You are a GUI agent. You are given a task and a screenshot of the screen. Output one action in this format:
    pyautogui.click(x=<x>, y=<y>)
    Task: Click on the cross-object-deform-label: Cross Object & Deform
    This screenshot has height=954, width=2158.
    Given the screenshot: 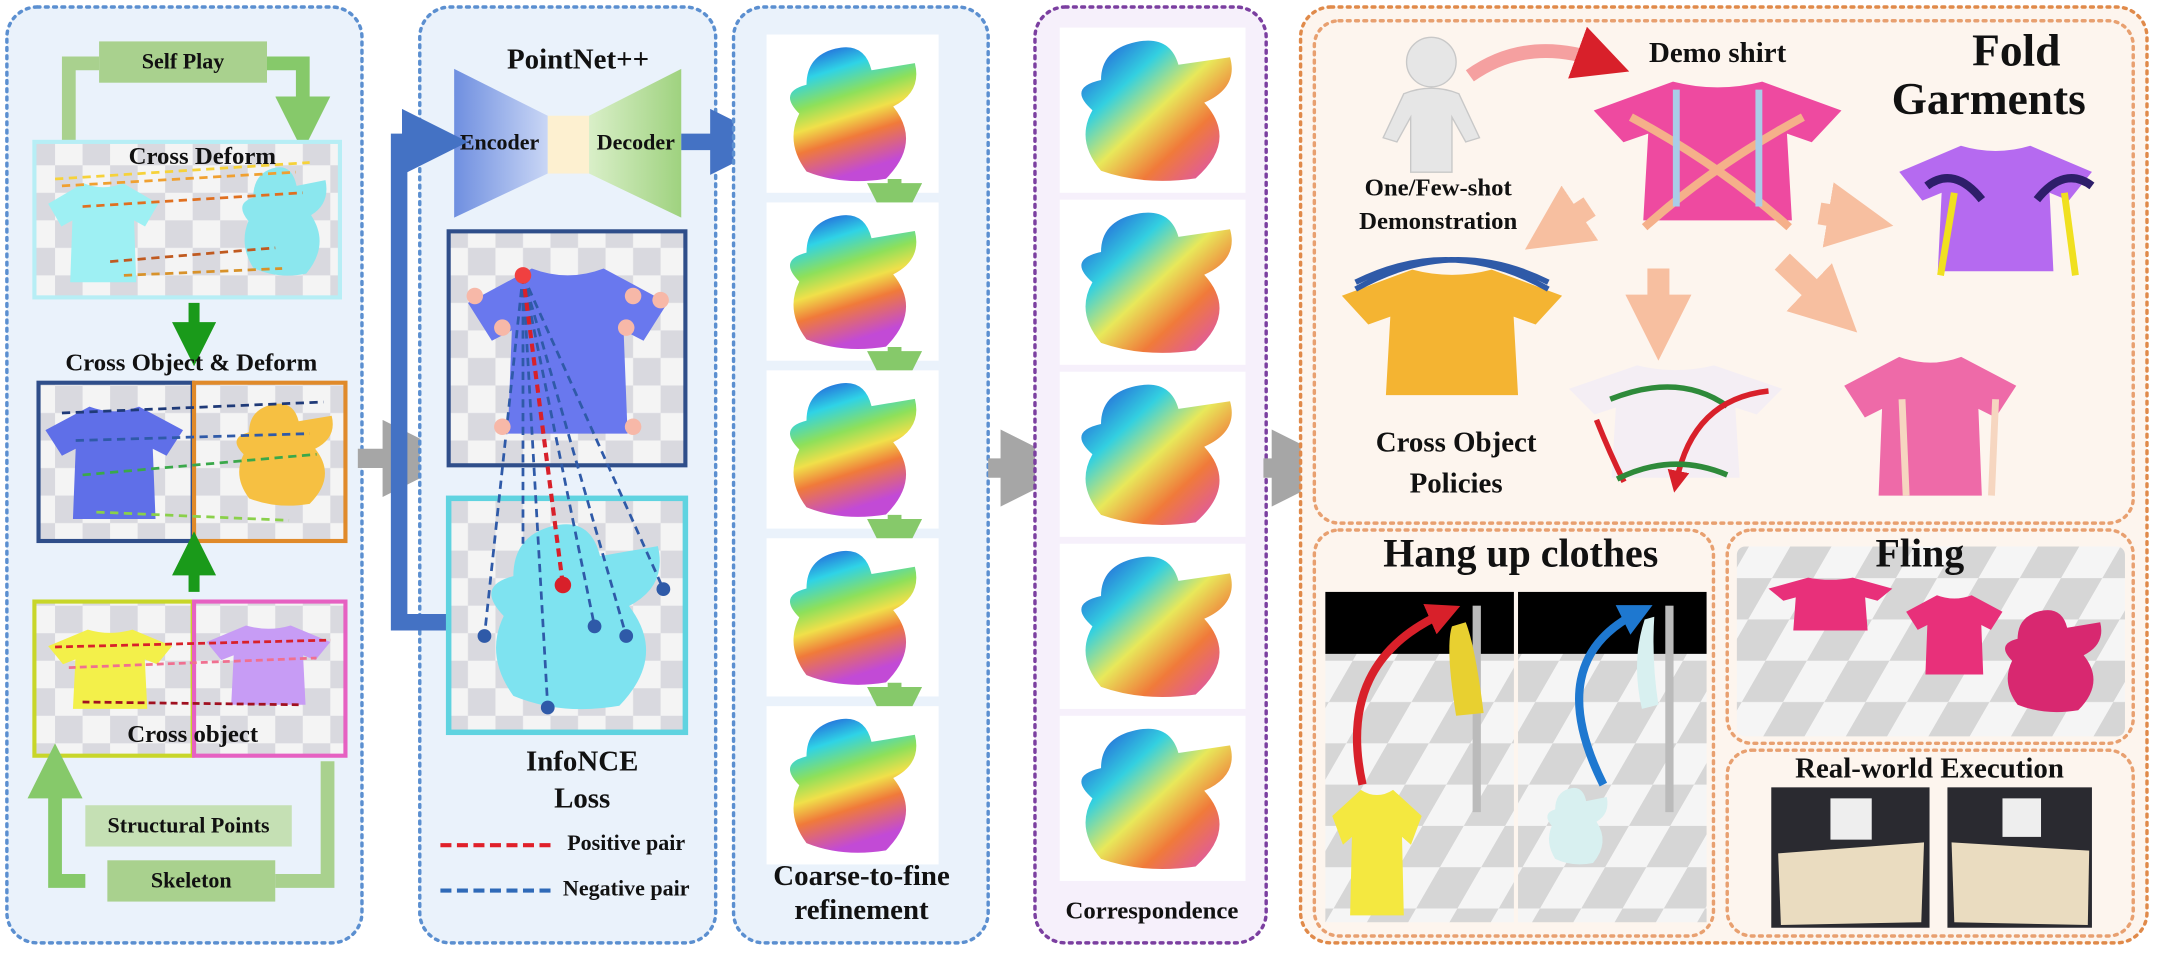 What is the action you would take?
    pyautogui.click(x=191, y=363)
    